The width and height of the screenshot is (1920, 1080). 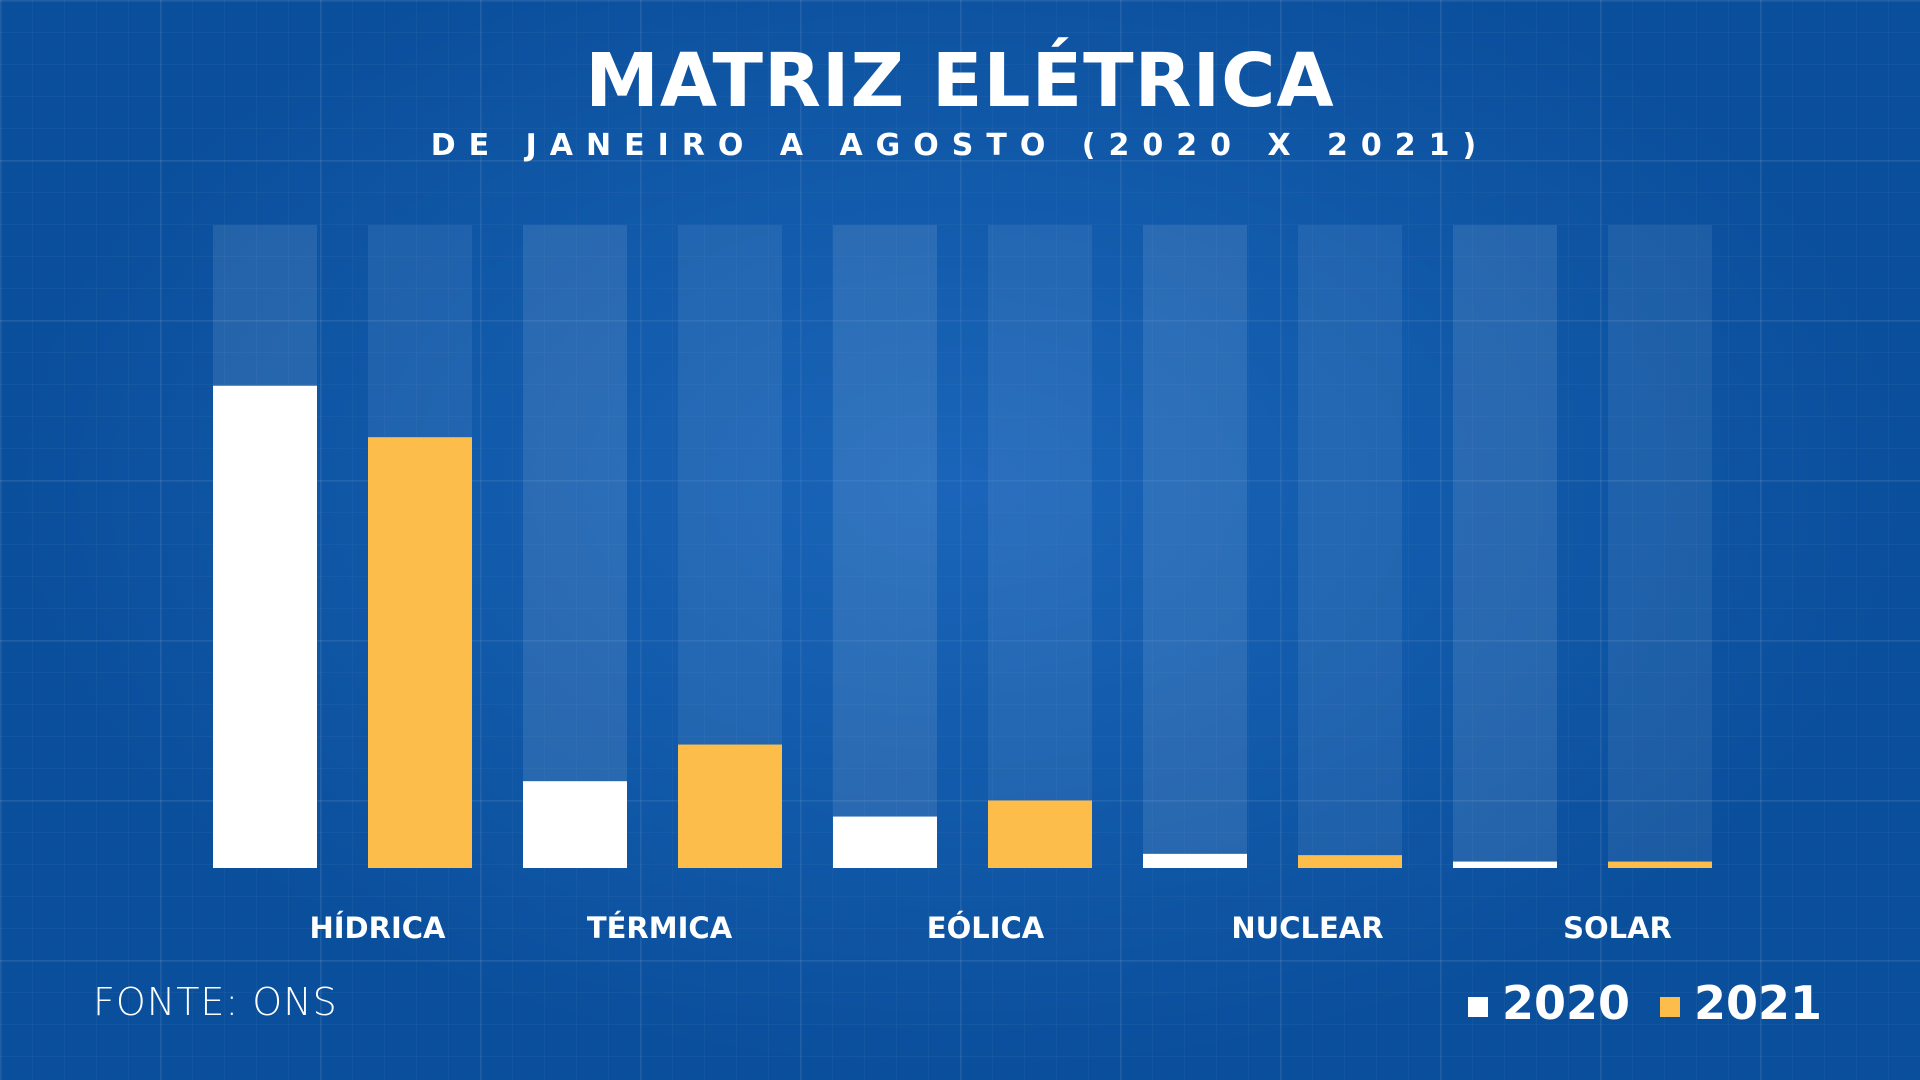 I want to click on category-label-eólica: EÓLICA, so click(x=986, y=928).